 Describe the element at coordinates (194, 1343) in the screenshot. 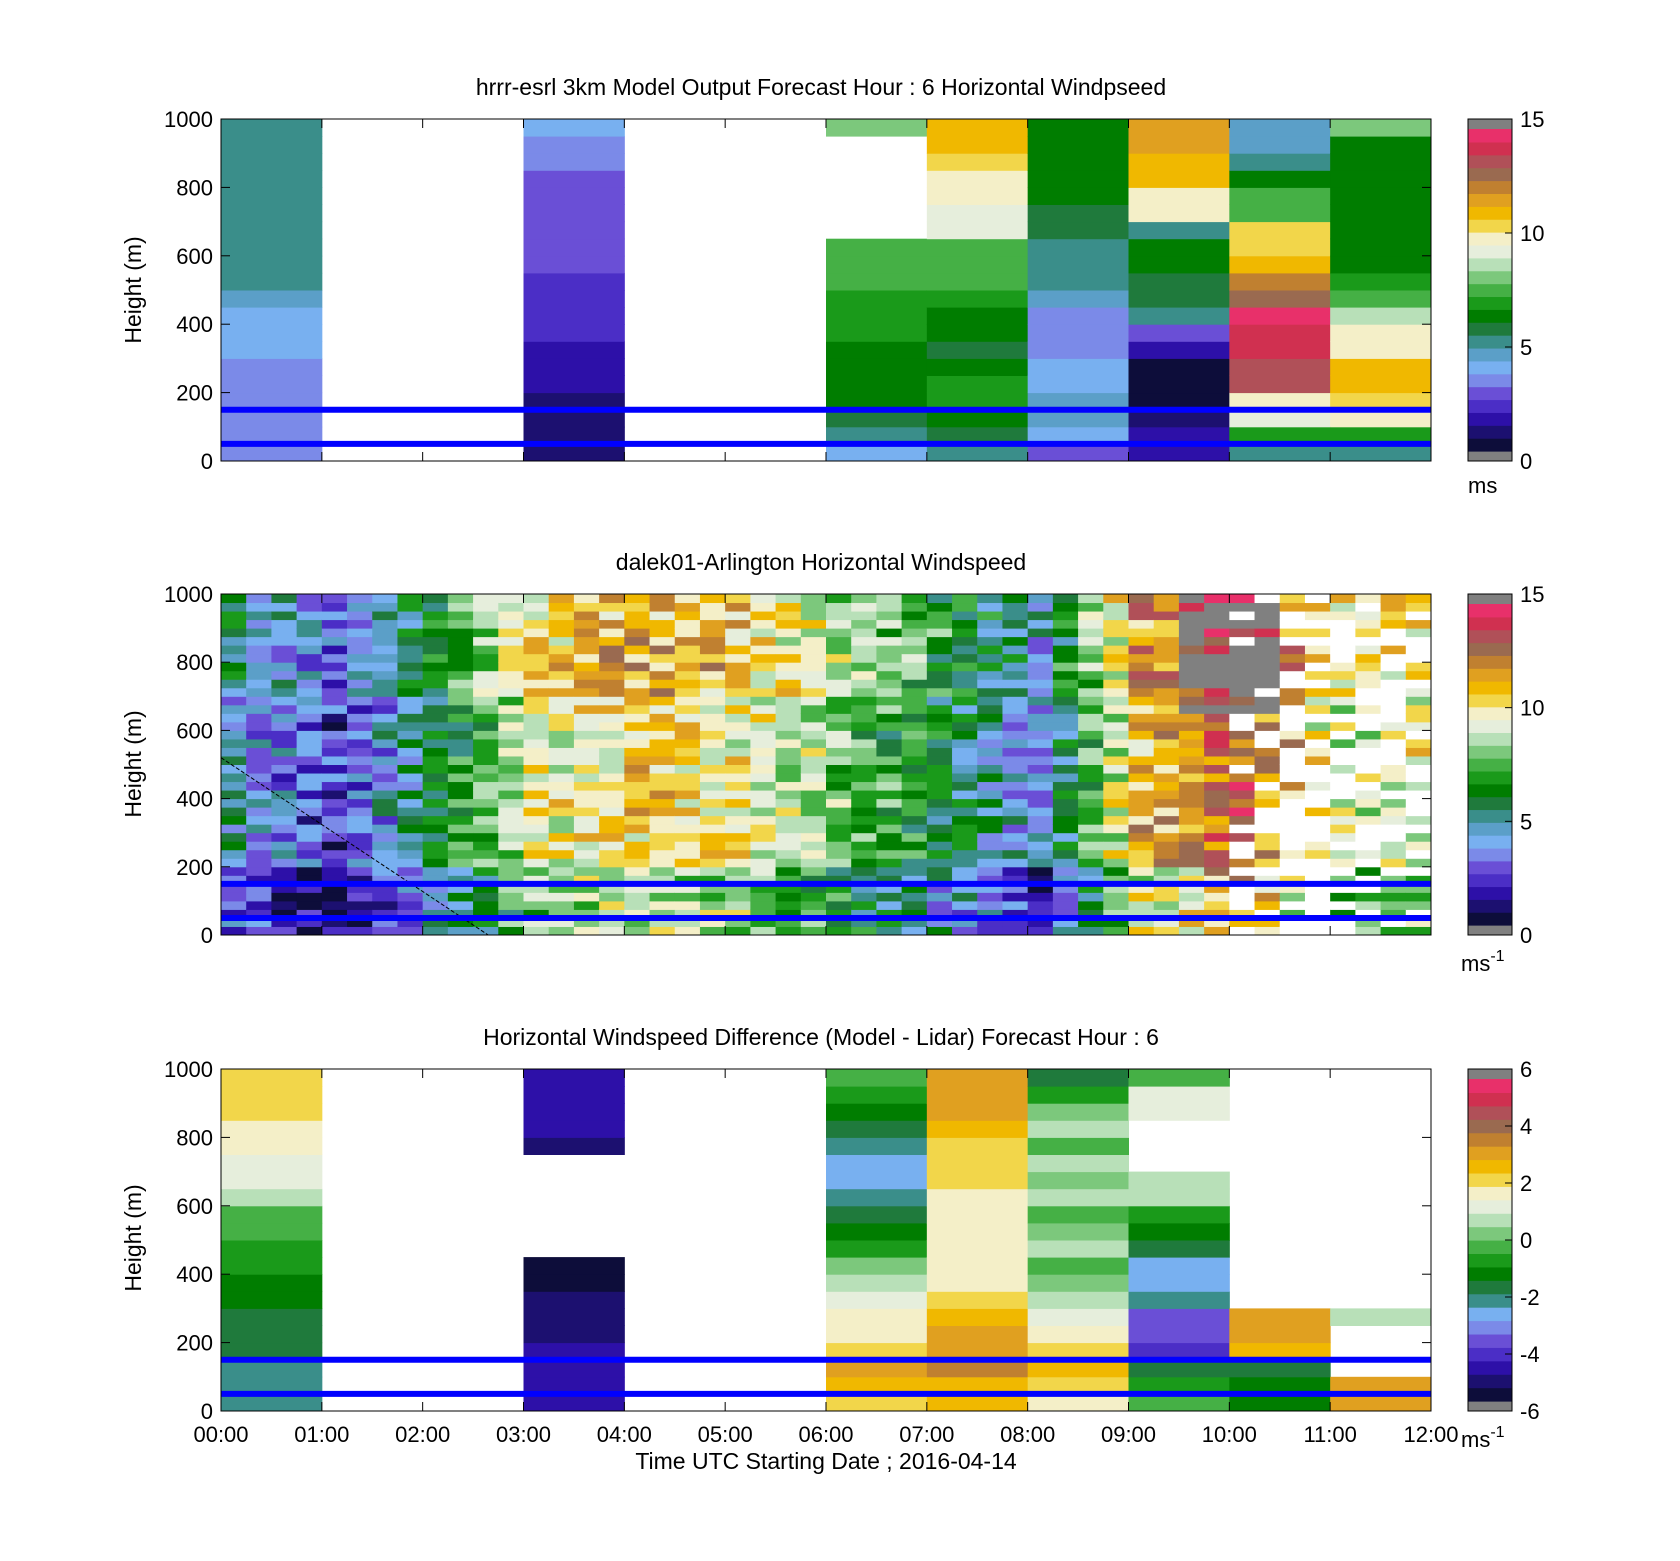

I see `y-tick-label: 200` at that location.